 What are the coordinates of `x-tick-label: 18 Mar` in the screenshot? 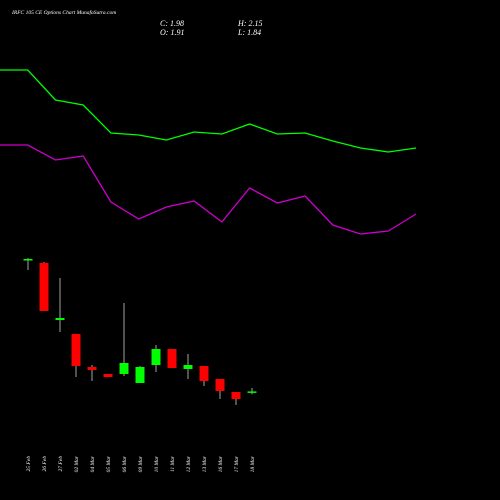 It's located at (253, 463).